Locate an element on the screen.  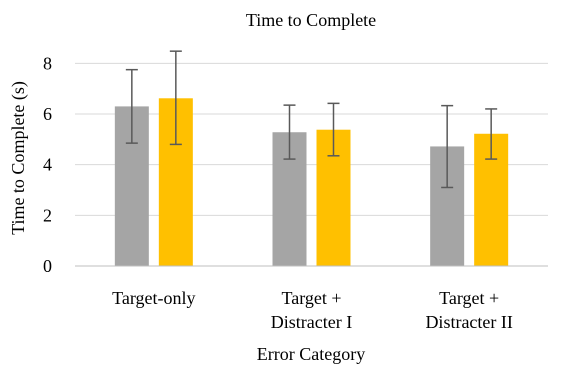
x-category-label: Distracter II is located at coordinates (468, 322).